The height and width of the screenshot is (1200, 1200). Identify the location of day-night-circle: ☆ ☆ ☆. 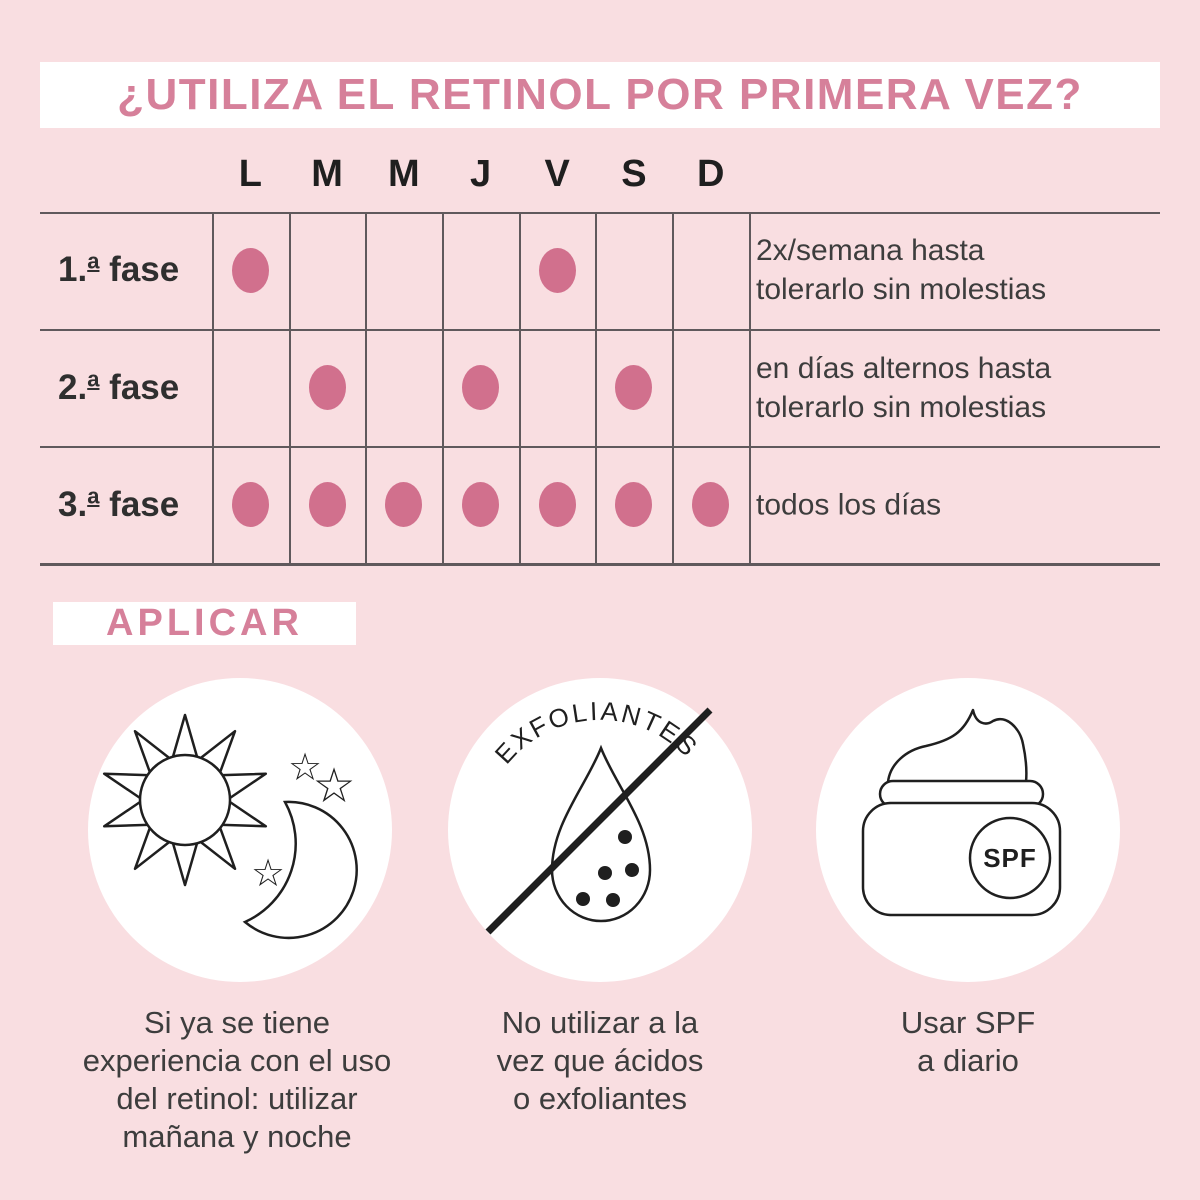
(240, 830).